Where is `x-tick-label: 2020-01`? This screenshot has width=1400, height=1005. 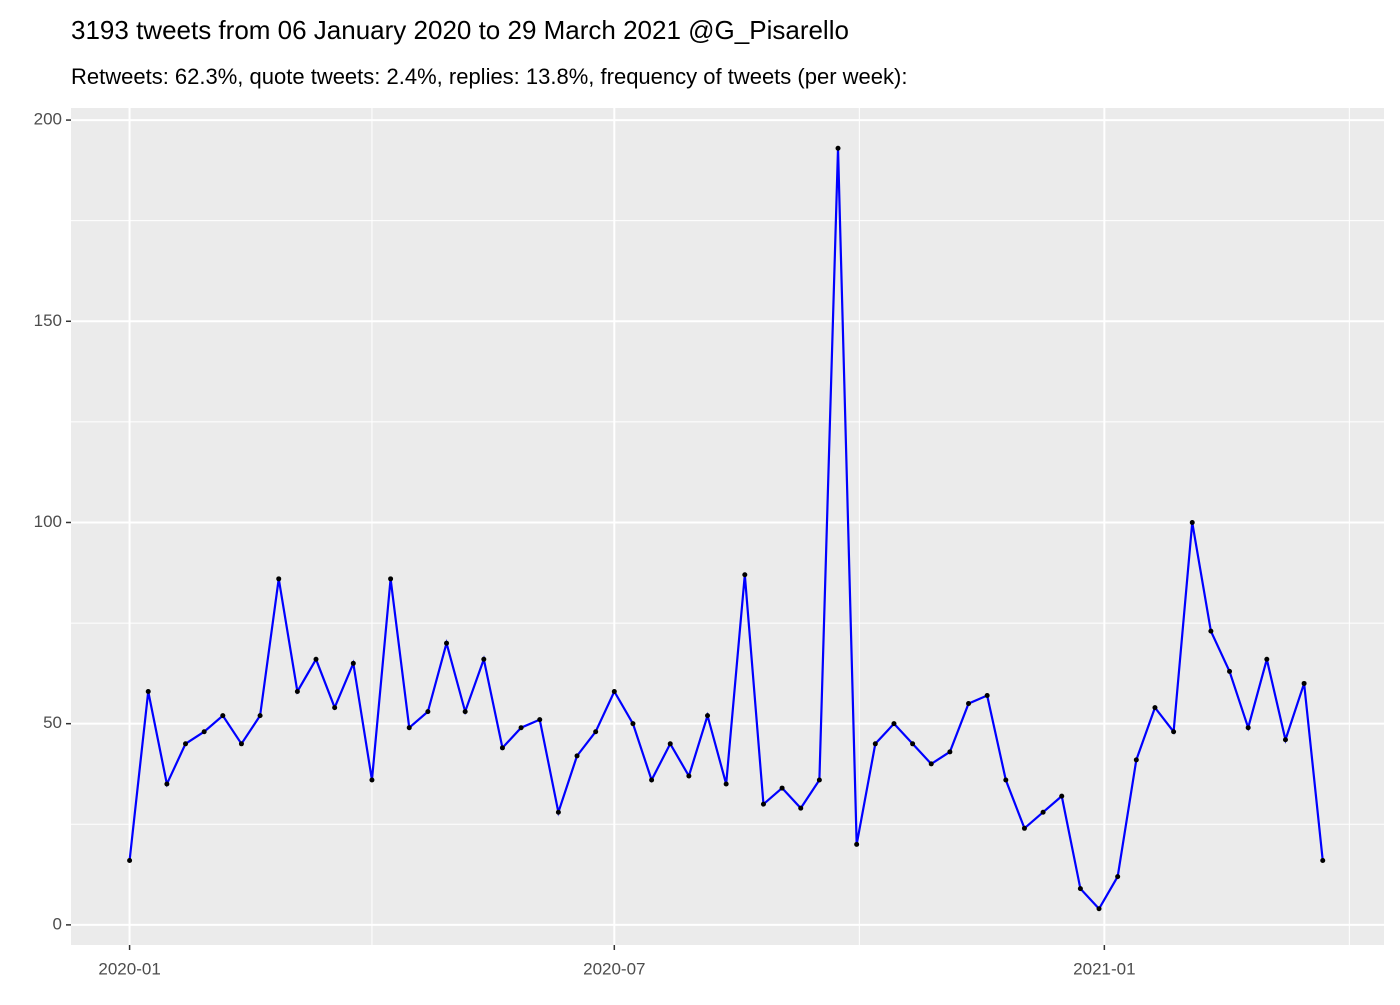
x-tick-label: 2020-01 is located at coordinates (129, 968).